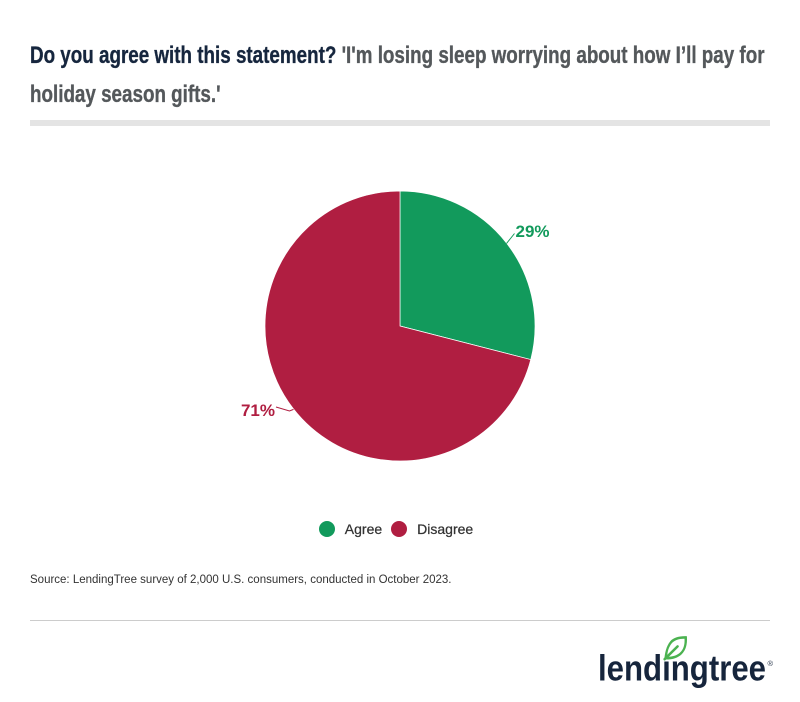  Describe the element at coordinates (682, 668) in the screenshot. I see `svg-text: lendıngtree` at that location.